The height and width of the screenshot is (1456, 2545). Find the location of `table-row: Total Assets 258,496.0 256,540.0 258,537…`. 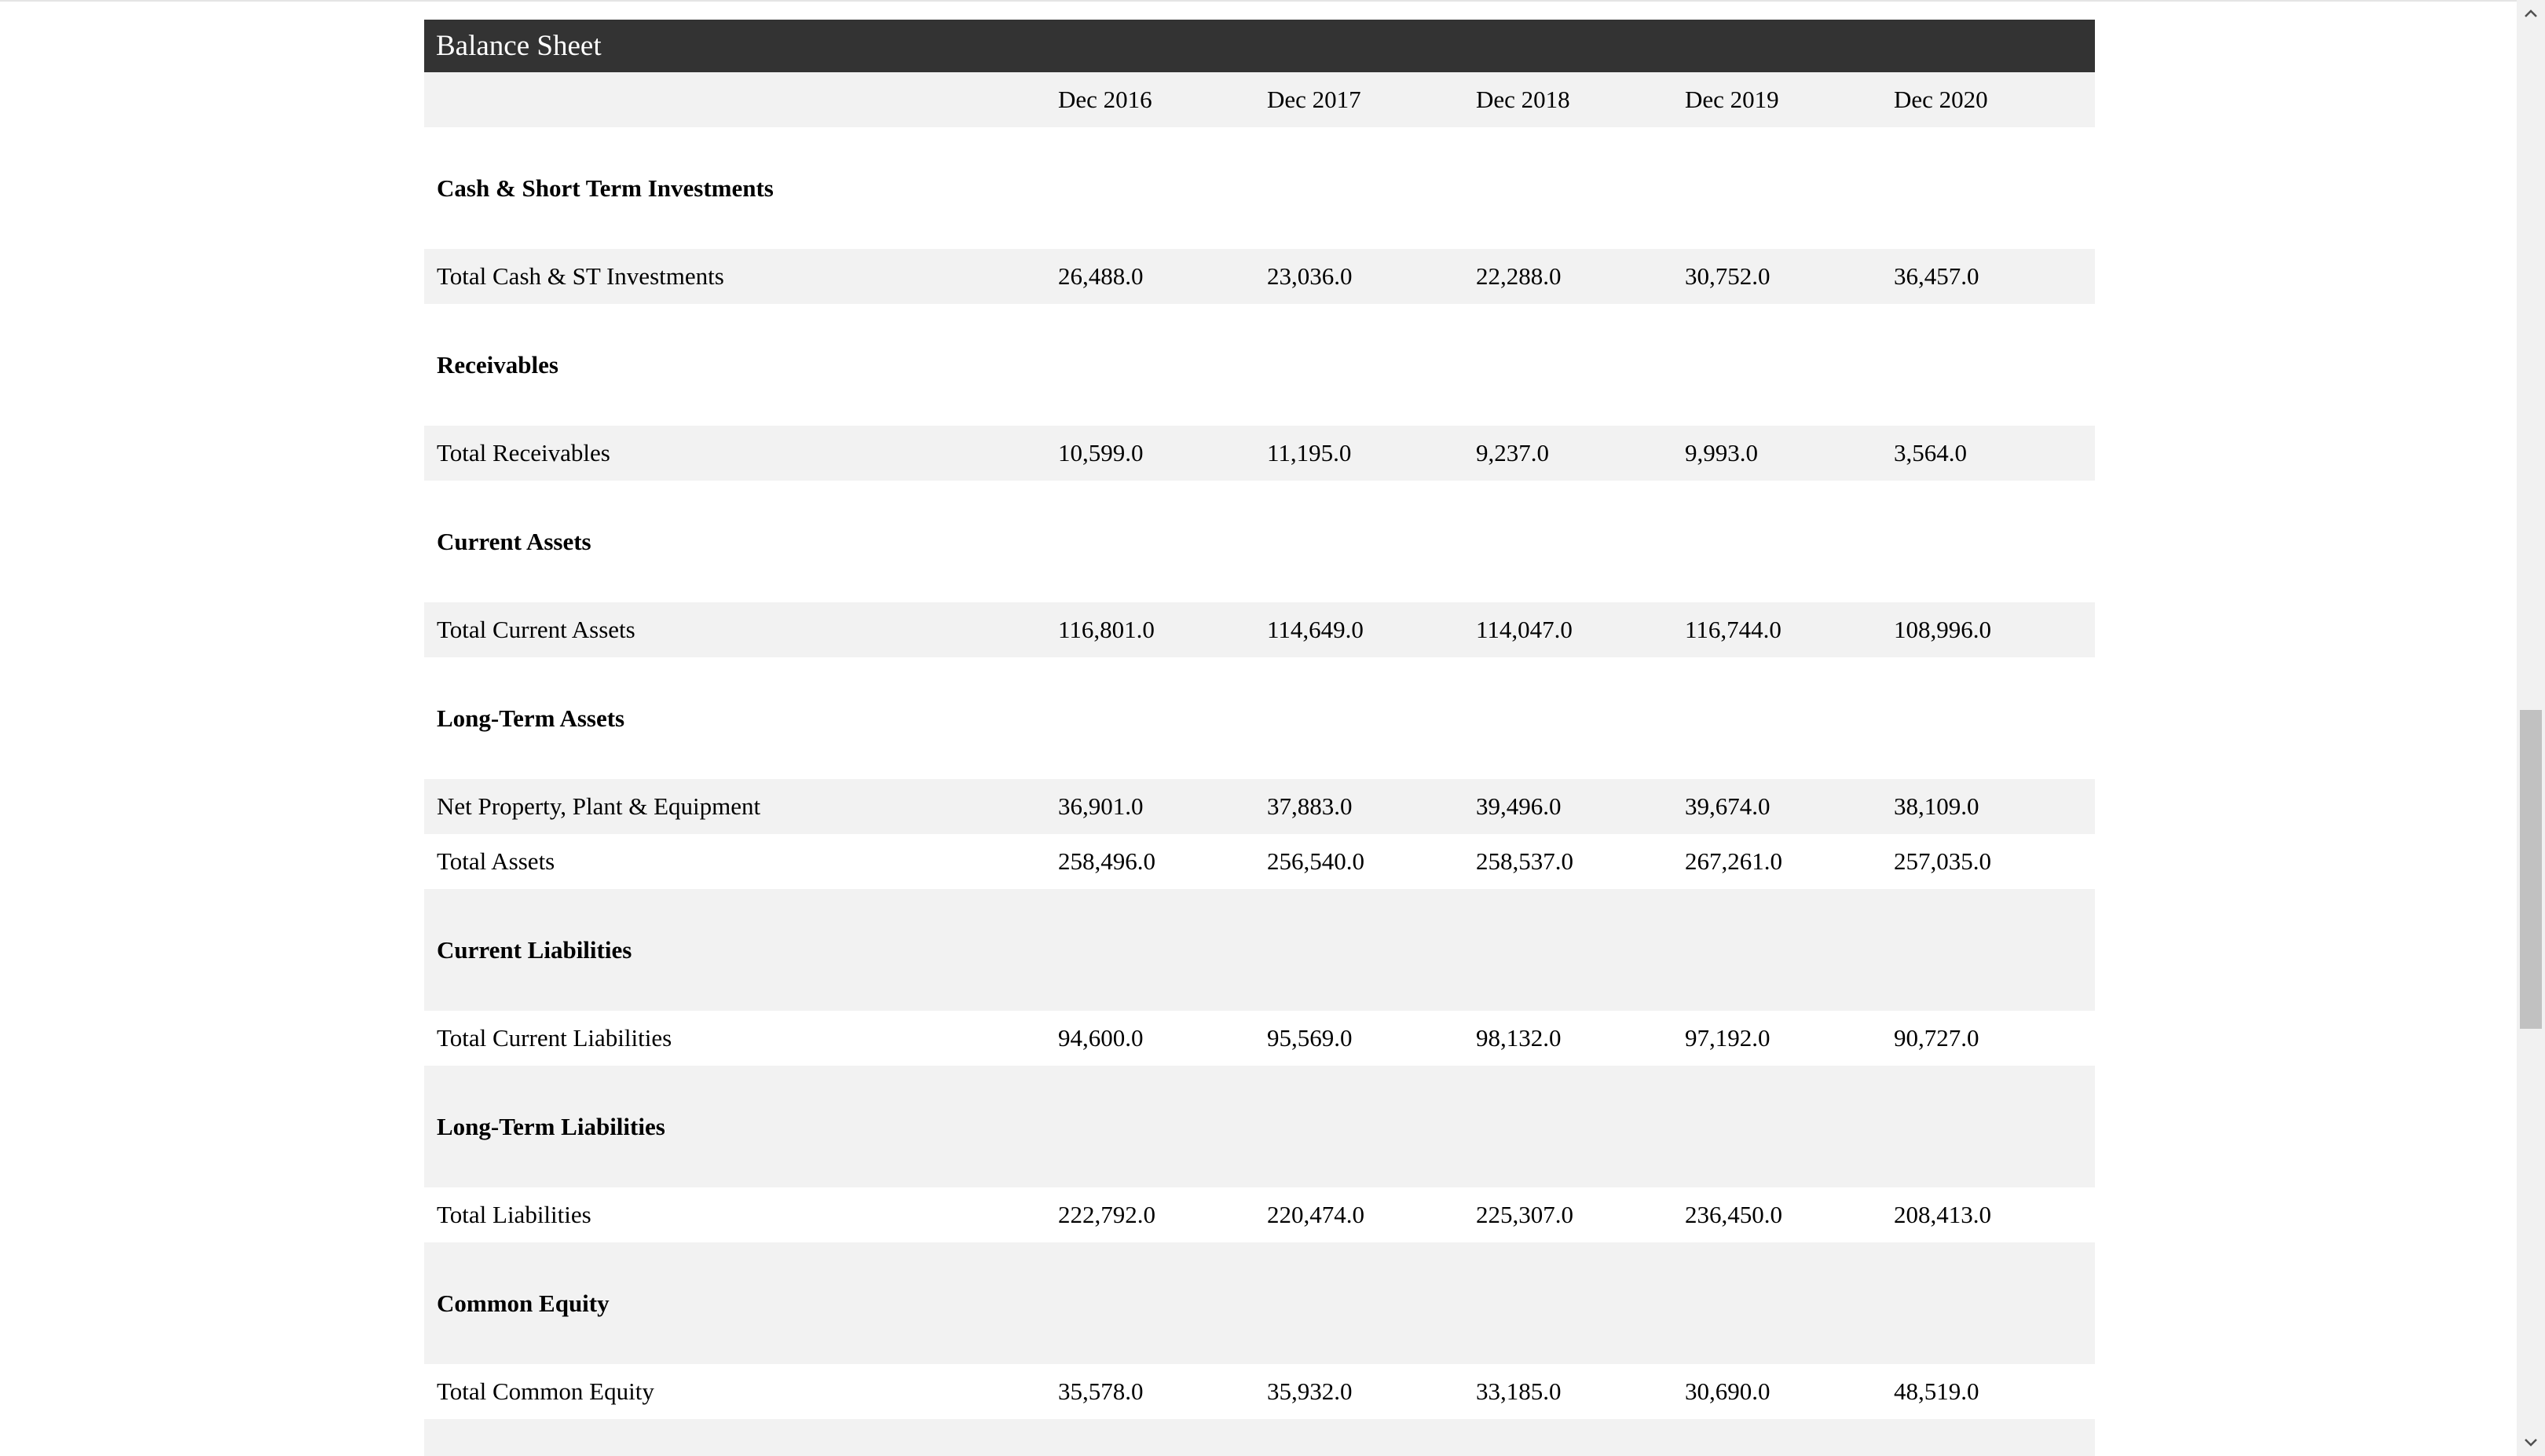

table-row: Total Assets 258,496.0 256,540.0 258,537… is located at coordinates (1259, 861).